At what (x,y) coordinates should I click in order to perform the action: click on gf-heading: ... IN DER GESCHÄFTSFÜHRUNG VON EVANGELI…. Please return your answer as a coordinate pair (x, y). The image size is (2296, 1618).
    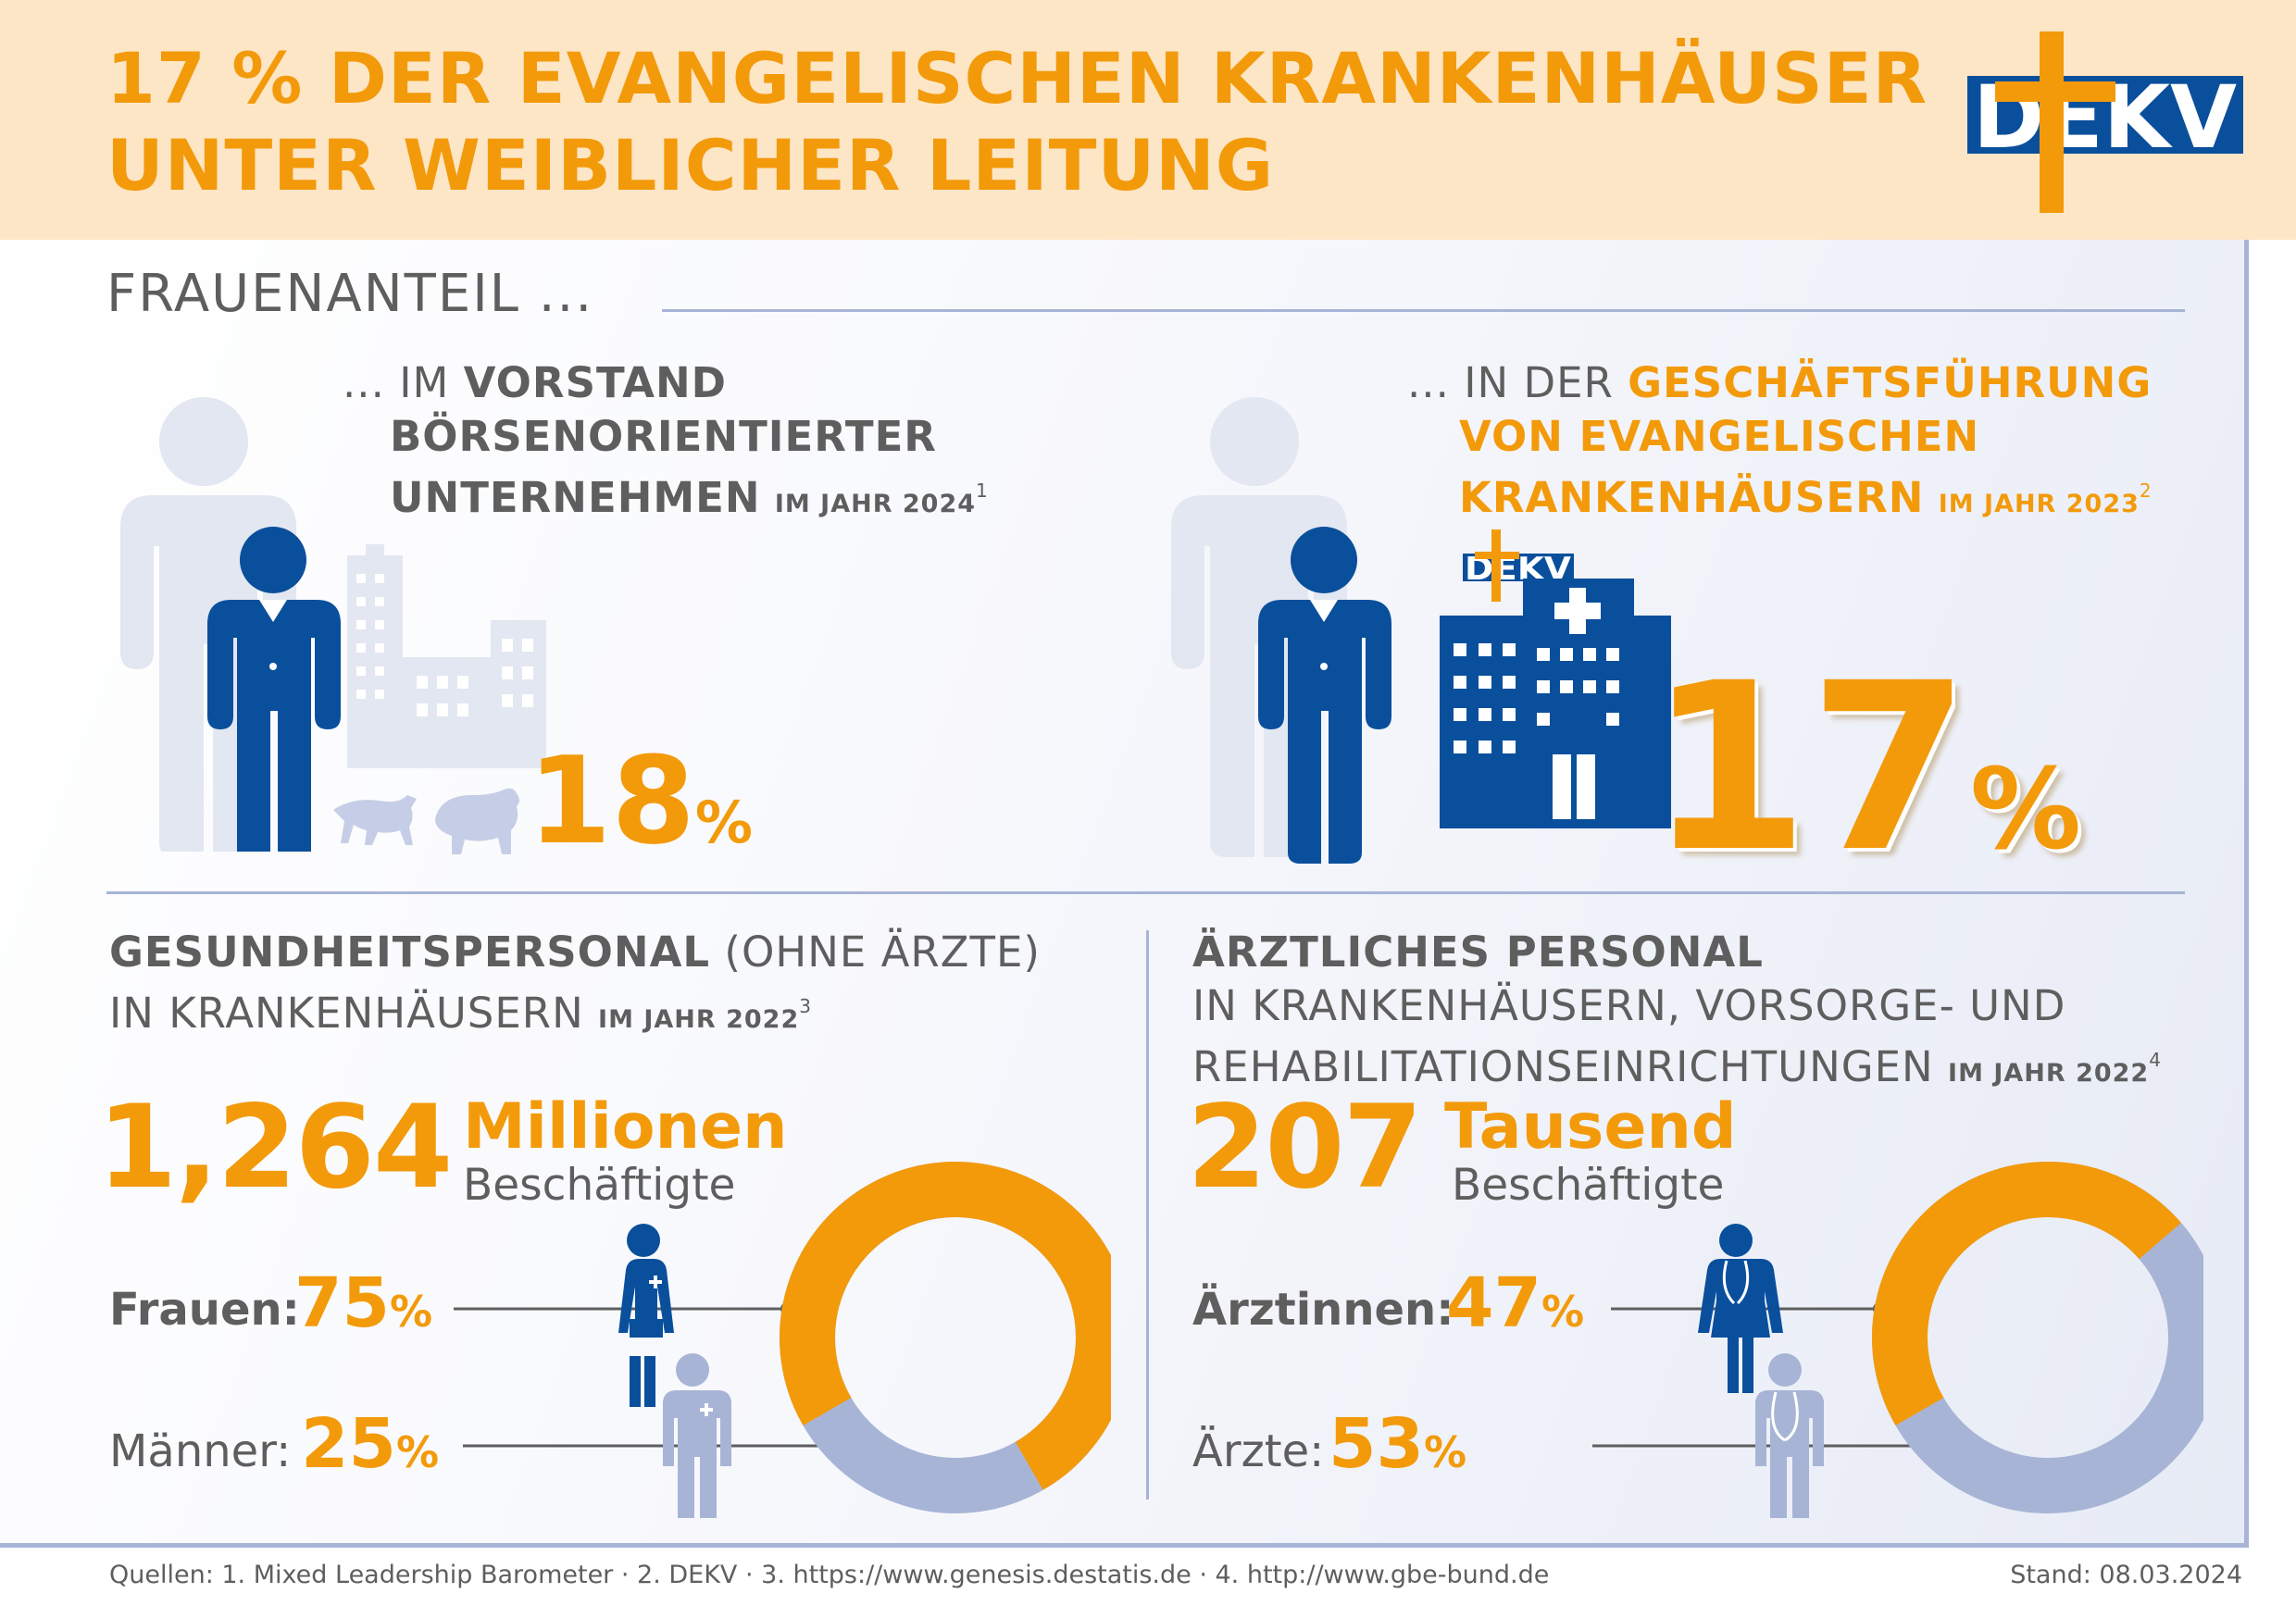
    Looking at the image, I should click on (1779, 440).